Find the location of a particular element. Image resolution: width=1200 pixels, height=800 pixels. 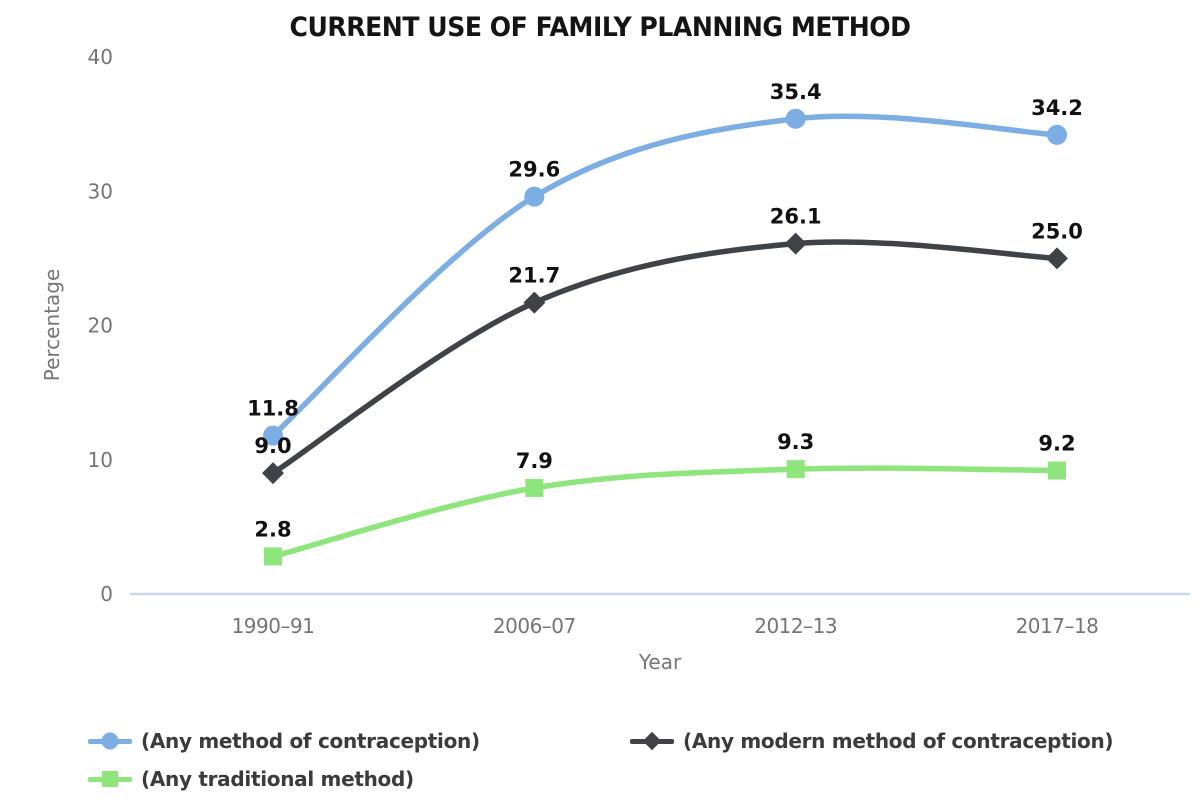

data-label: 7.9 is located at coordinates (534, 461).